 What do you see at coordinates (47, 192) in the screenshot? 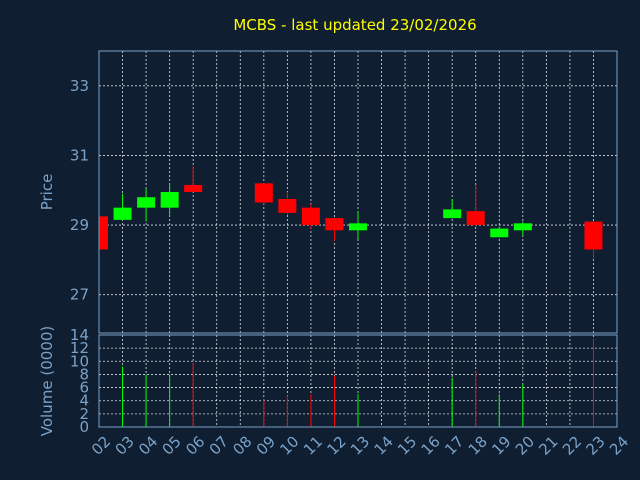
I see `price-axis-label: Price` at bounding box center [47, 192].